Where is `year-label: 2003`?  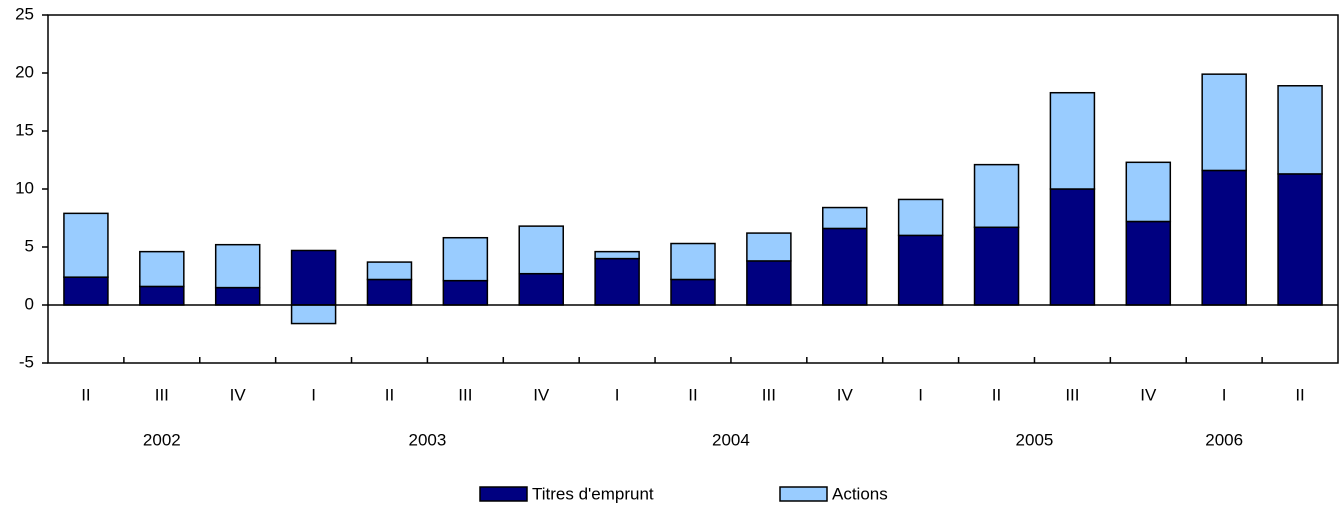
year-label: 2003 is located at coordinates (427, 439).